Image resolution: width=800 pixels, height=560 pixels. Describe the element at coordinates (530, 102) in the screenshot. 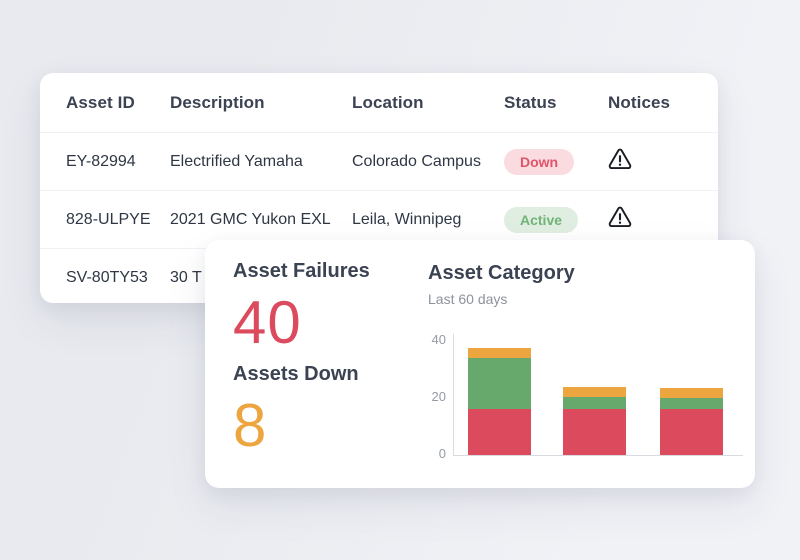

I see `col-header-status: Status` at that location.